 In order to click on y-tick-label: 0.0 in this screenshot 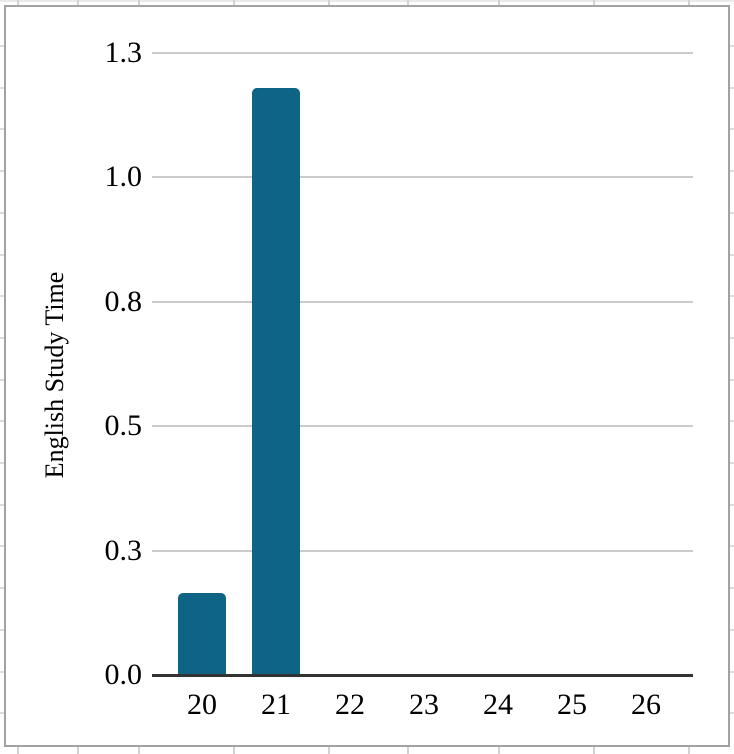, I will do `click(123, 674)`.